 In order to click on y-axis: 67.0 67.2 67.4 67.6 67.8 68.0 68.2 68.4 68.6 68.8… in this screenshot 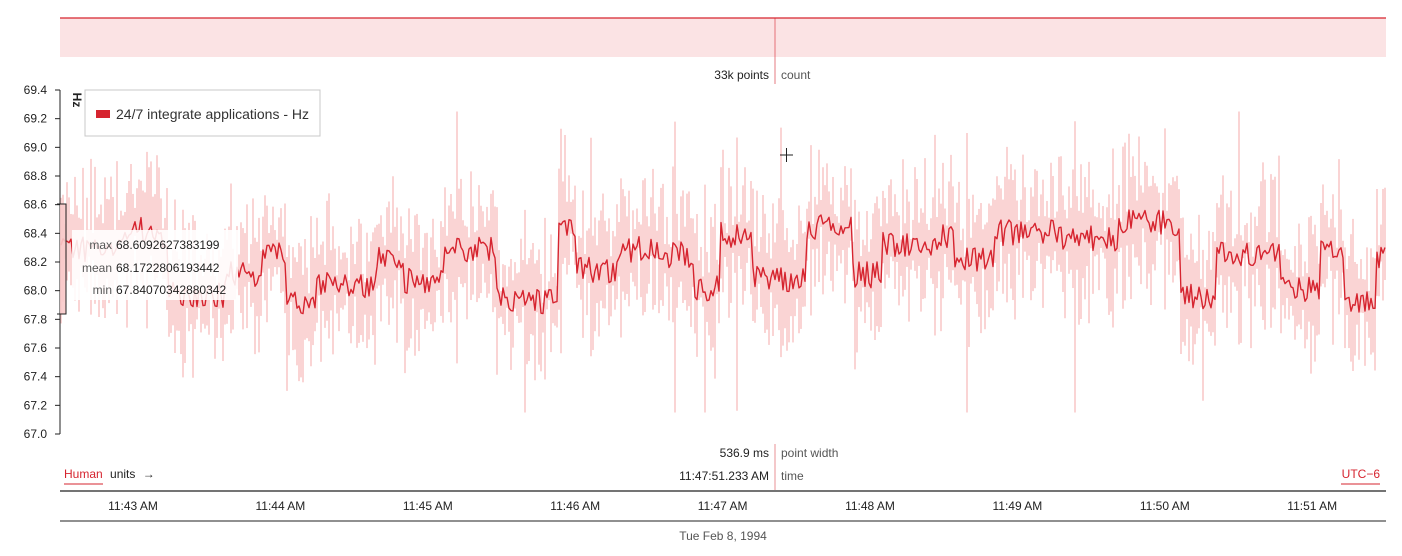, I will do `click(42, 262)`.